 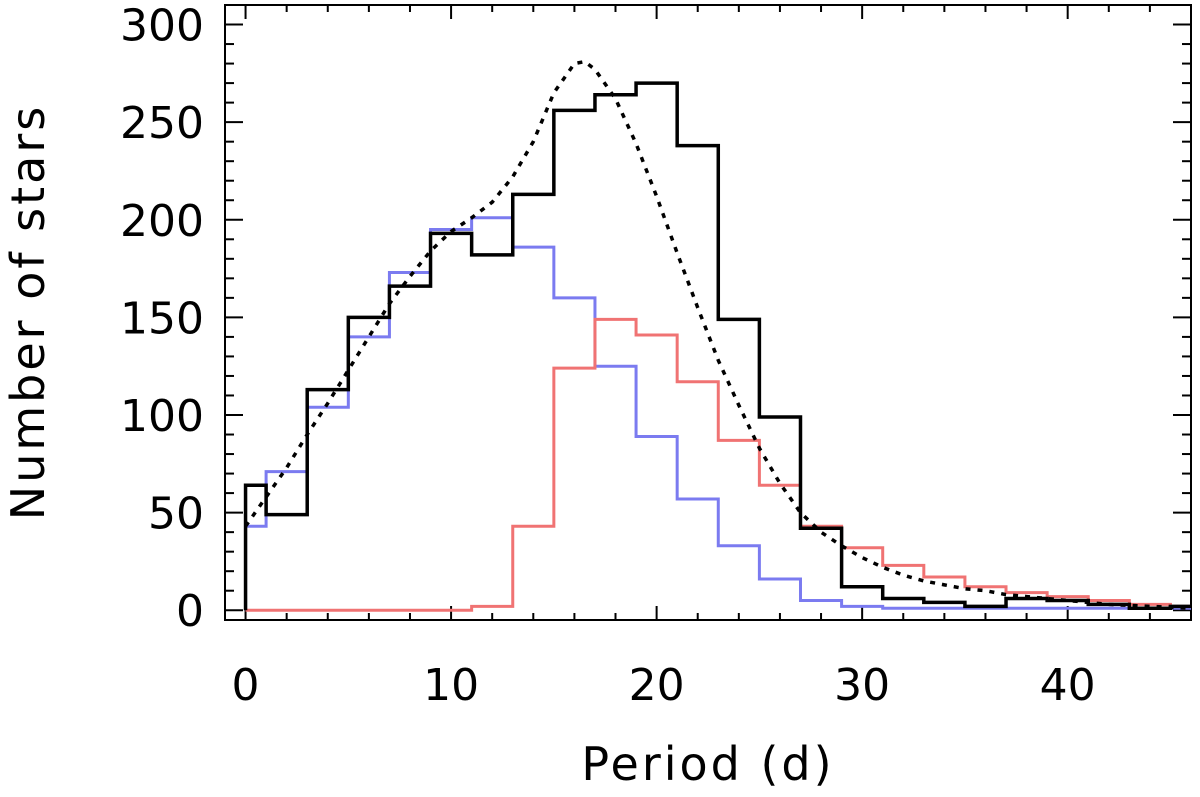 What do you see at coordinates (246, 685) in the screenshot?
I see `x-tick-label: 0` at bounding box center [246, 685].